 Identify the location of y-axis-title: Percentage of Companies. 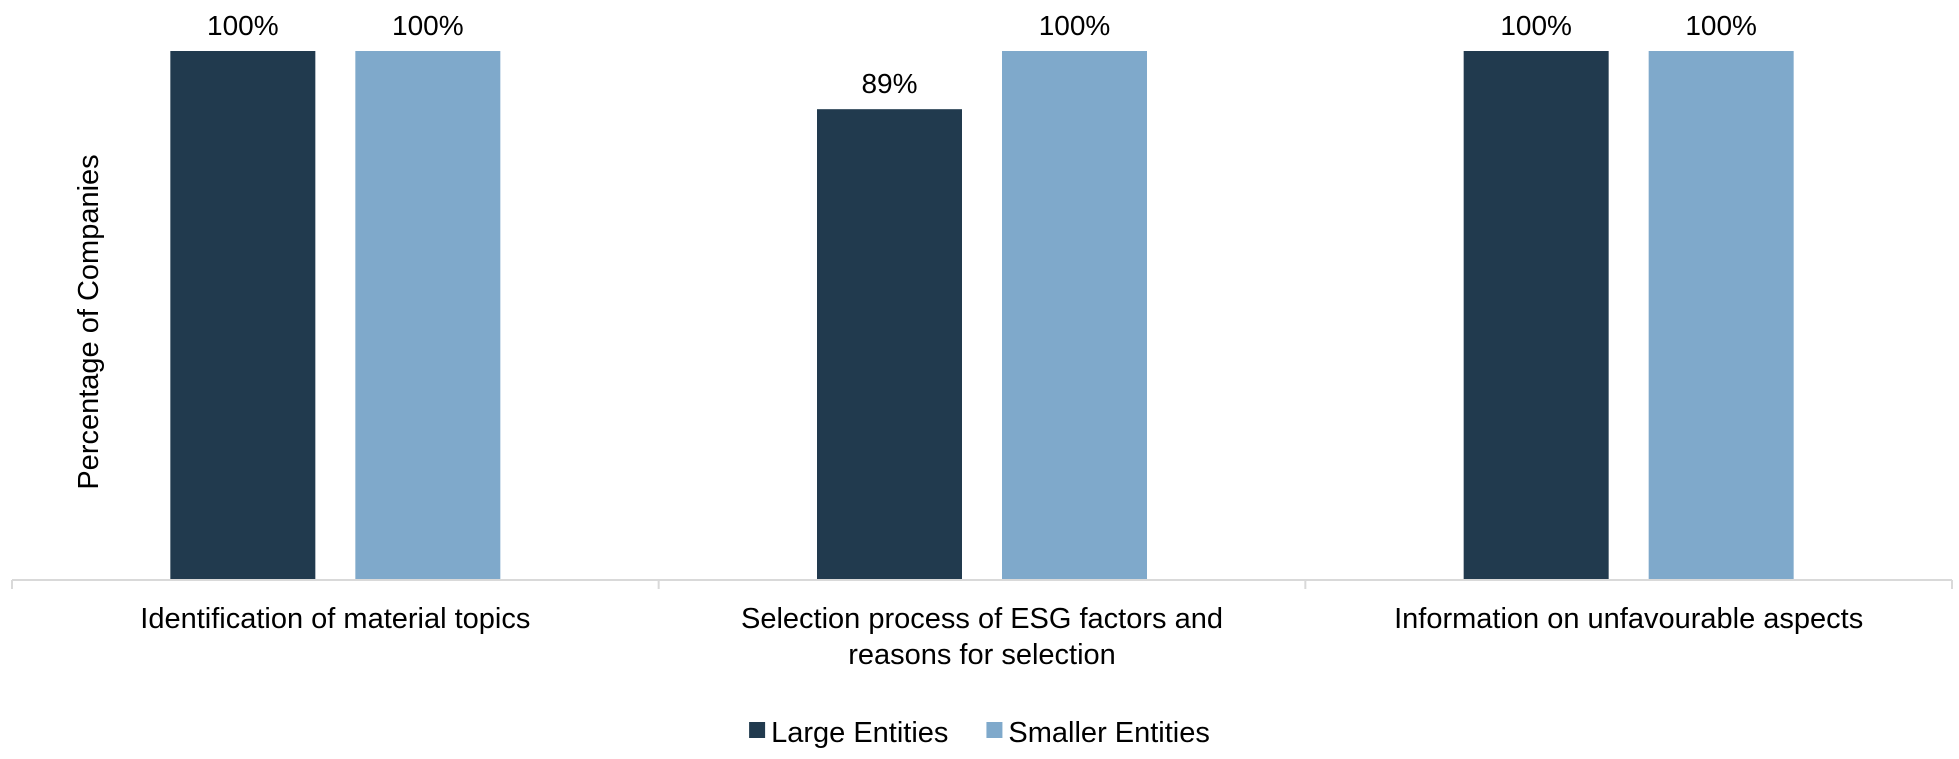
(89, 321).